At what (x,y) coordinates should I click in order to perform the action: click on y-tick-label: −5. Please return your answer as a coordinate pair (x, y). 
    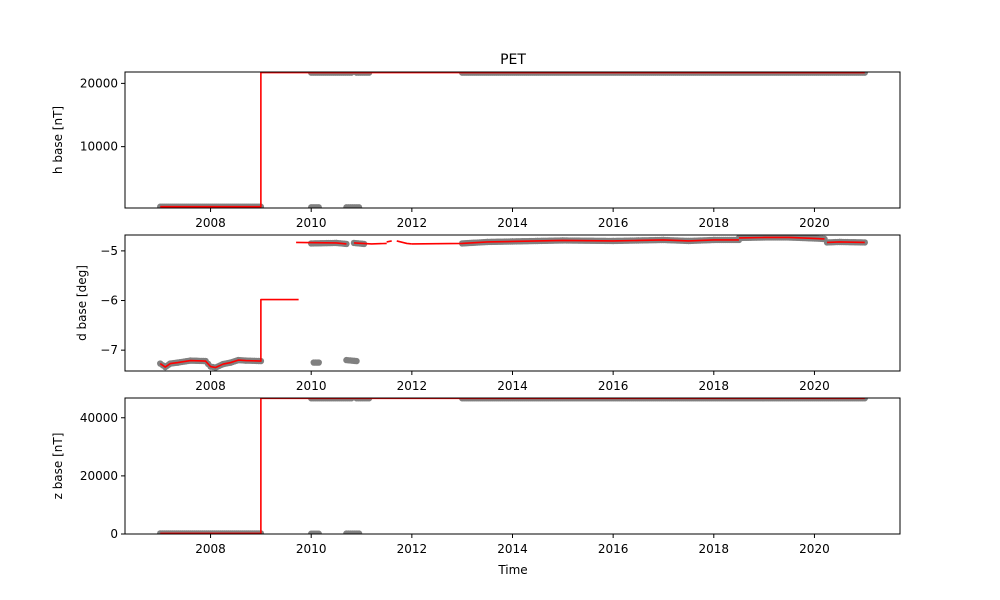
    Looking at the image, I should click on (109, 251).